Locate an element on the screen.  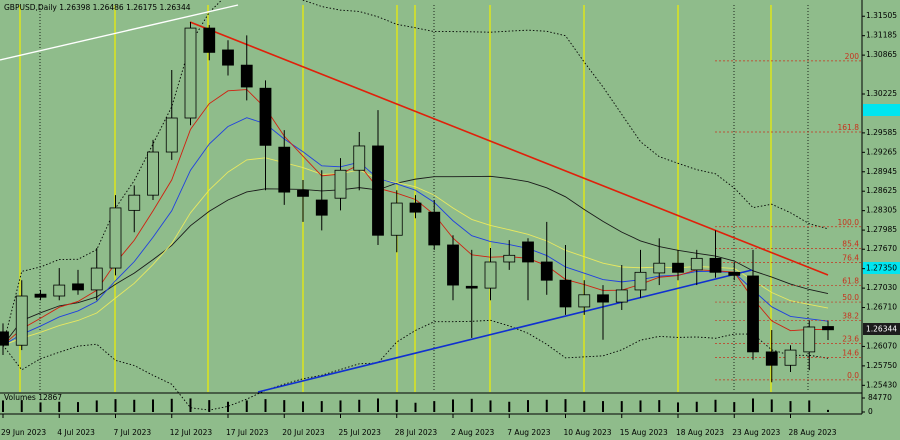
fib-label: 38.2 is located at coordinates (850, 315).